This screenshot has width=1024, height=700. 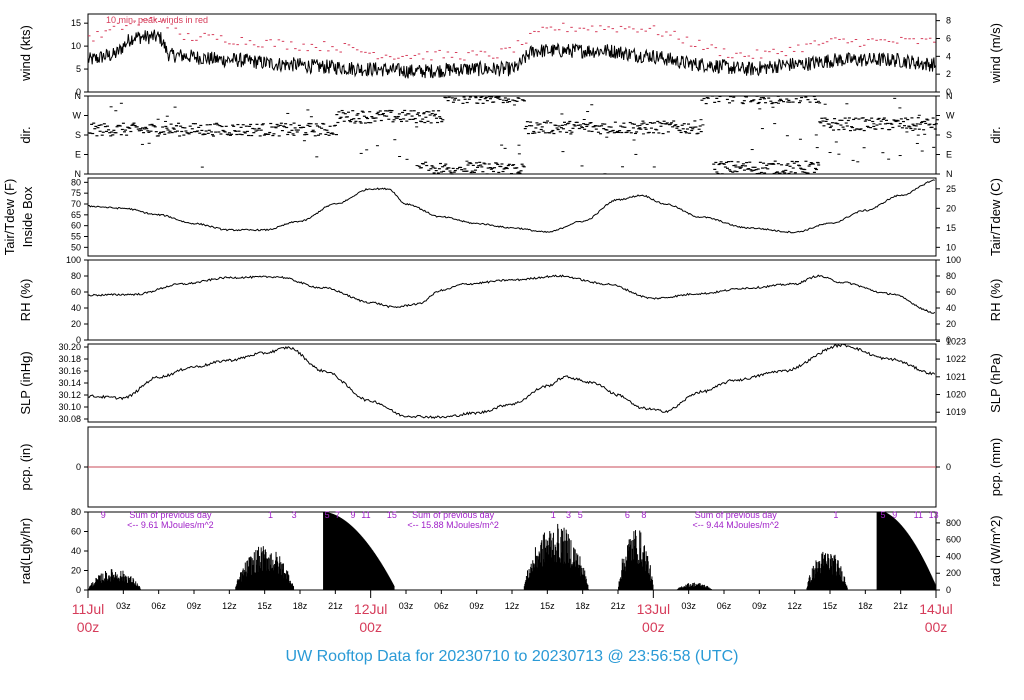 I want to click on temp-panel-frame, so click(x=512, y=217).